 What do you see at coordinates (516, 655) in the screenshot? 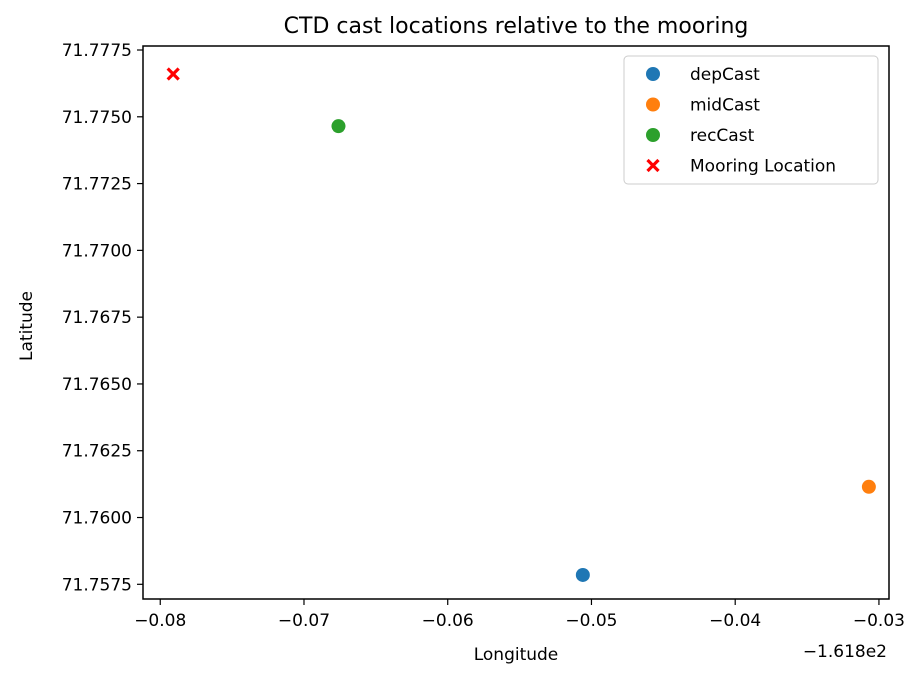
I see `x-axis-label: Longitude` at bounding box center [516, 655].